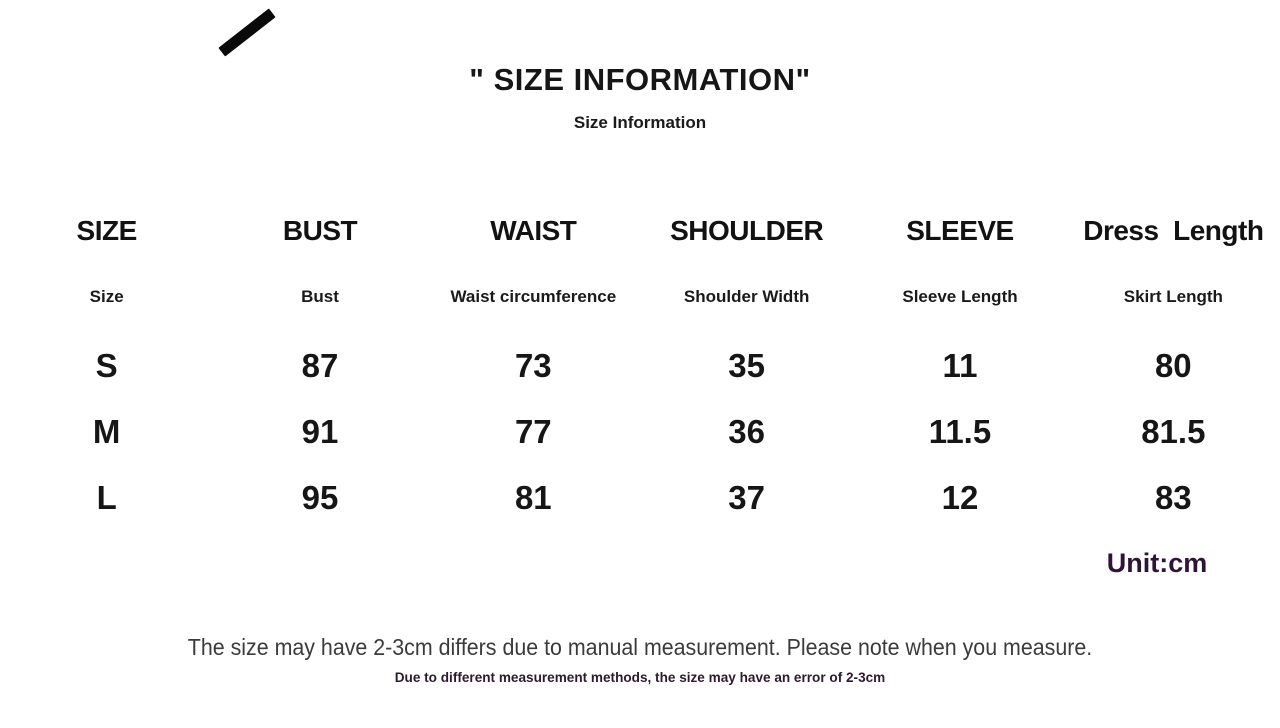 The width and height of the screenshot is (1280, 728). I want to click on page-title: " SIZE INFORMATION", so click(640, 79).